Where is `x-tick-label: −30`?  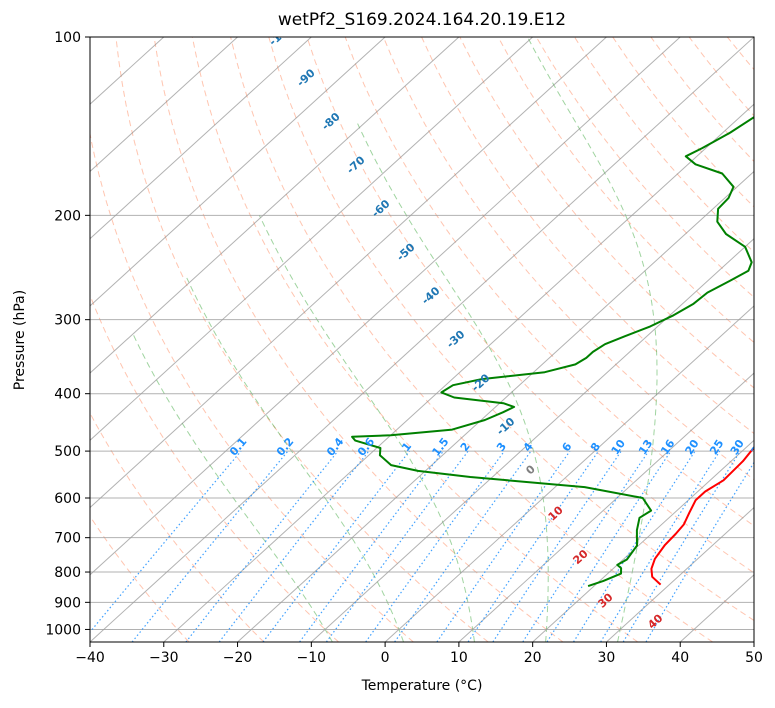
x-tick-label: −30 is located at coordinates (164, 658).